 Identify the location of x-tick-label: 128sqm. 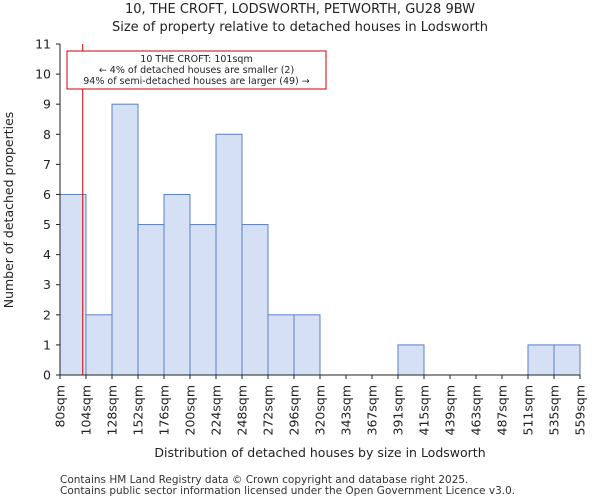
(112, 410).